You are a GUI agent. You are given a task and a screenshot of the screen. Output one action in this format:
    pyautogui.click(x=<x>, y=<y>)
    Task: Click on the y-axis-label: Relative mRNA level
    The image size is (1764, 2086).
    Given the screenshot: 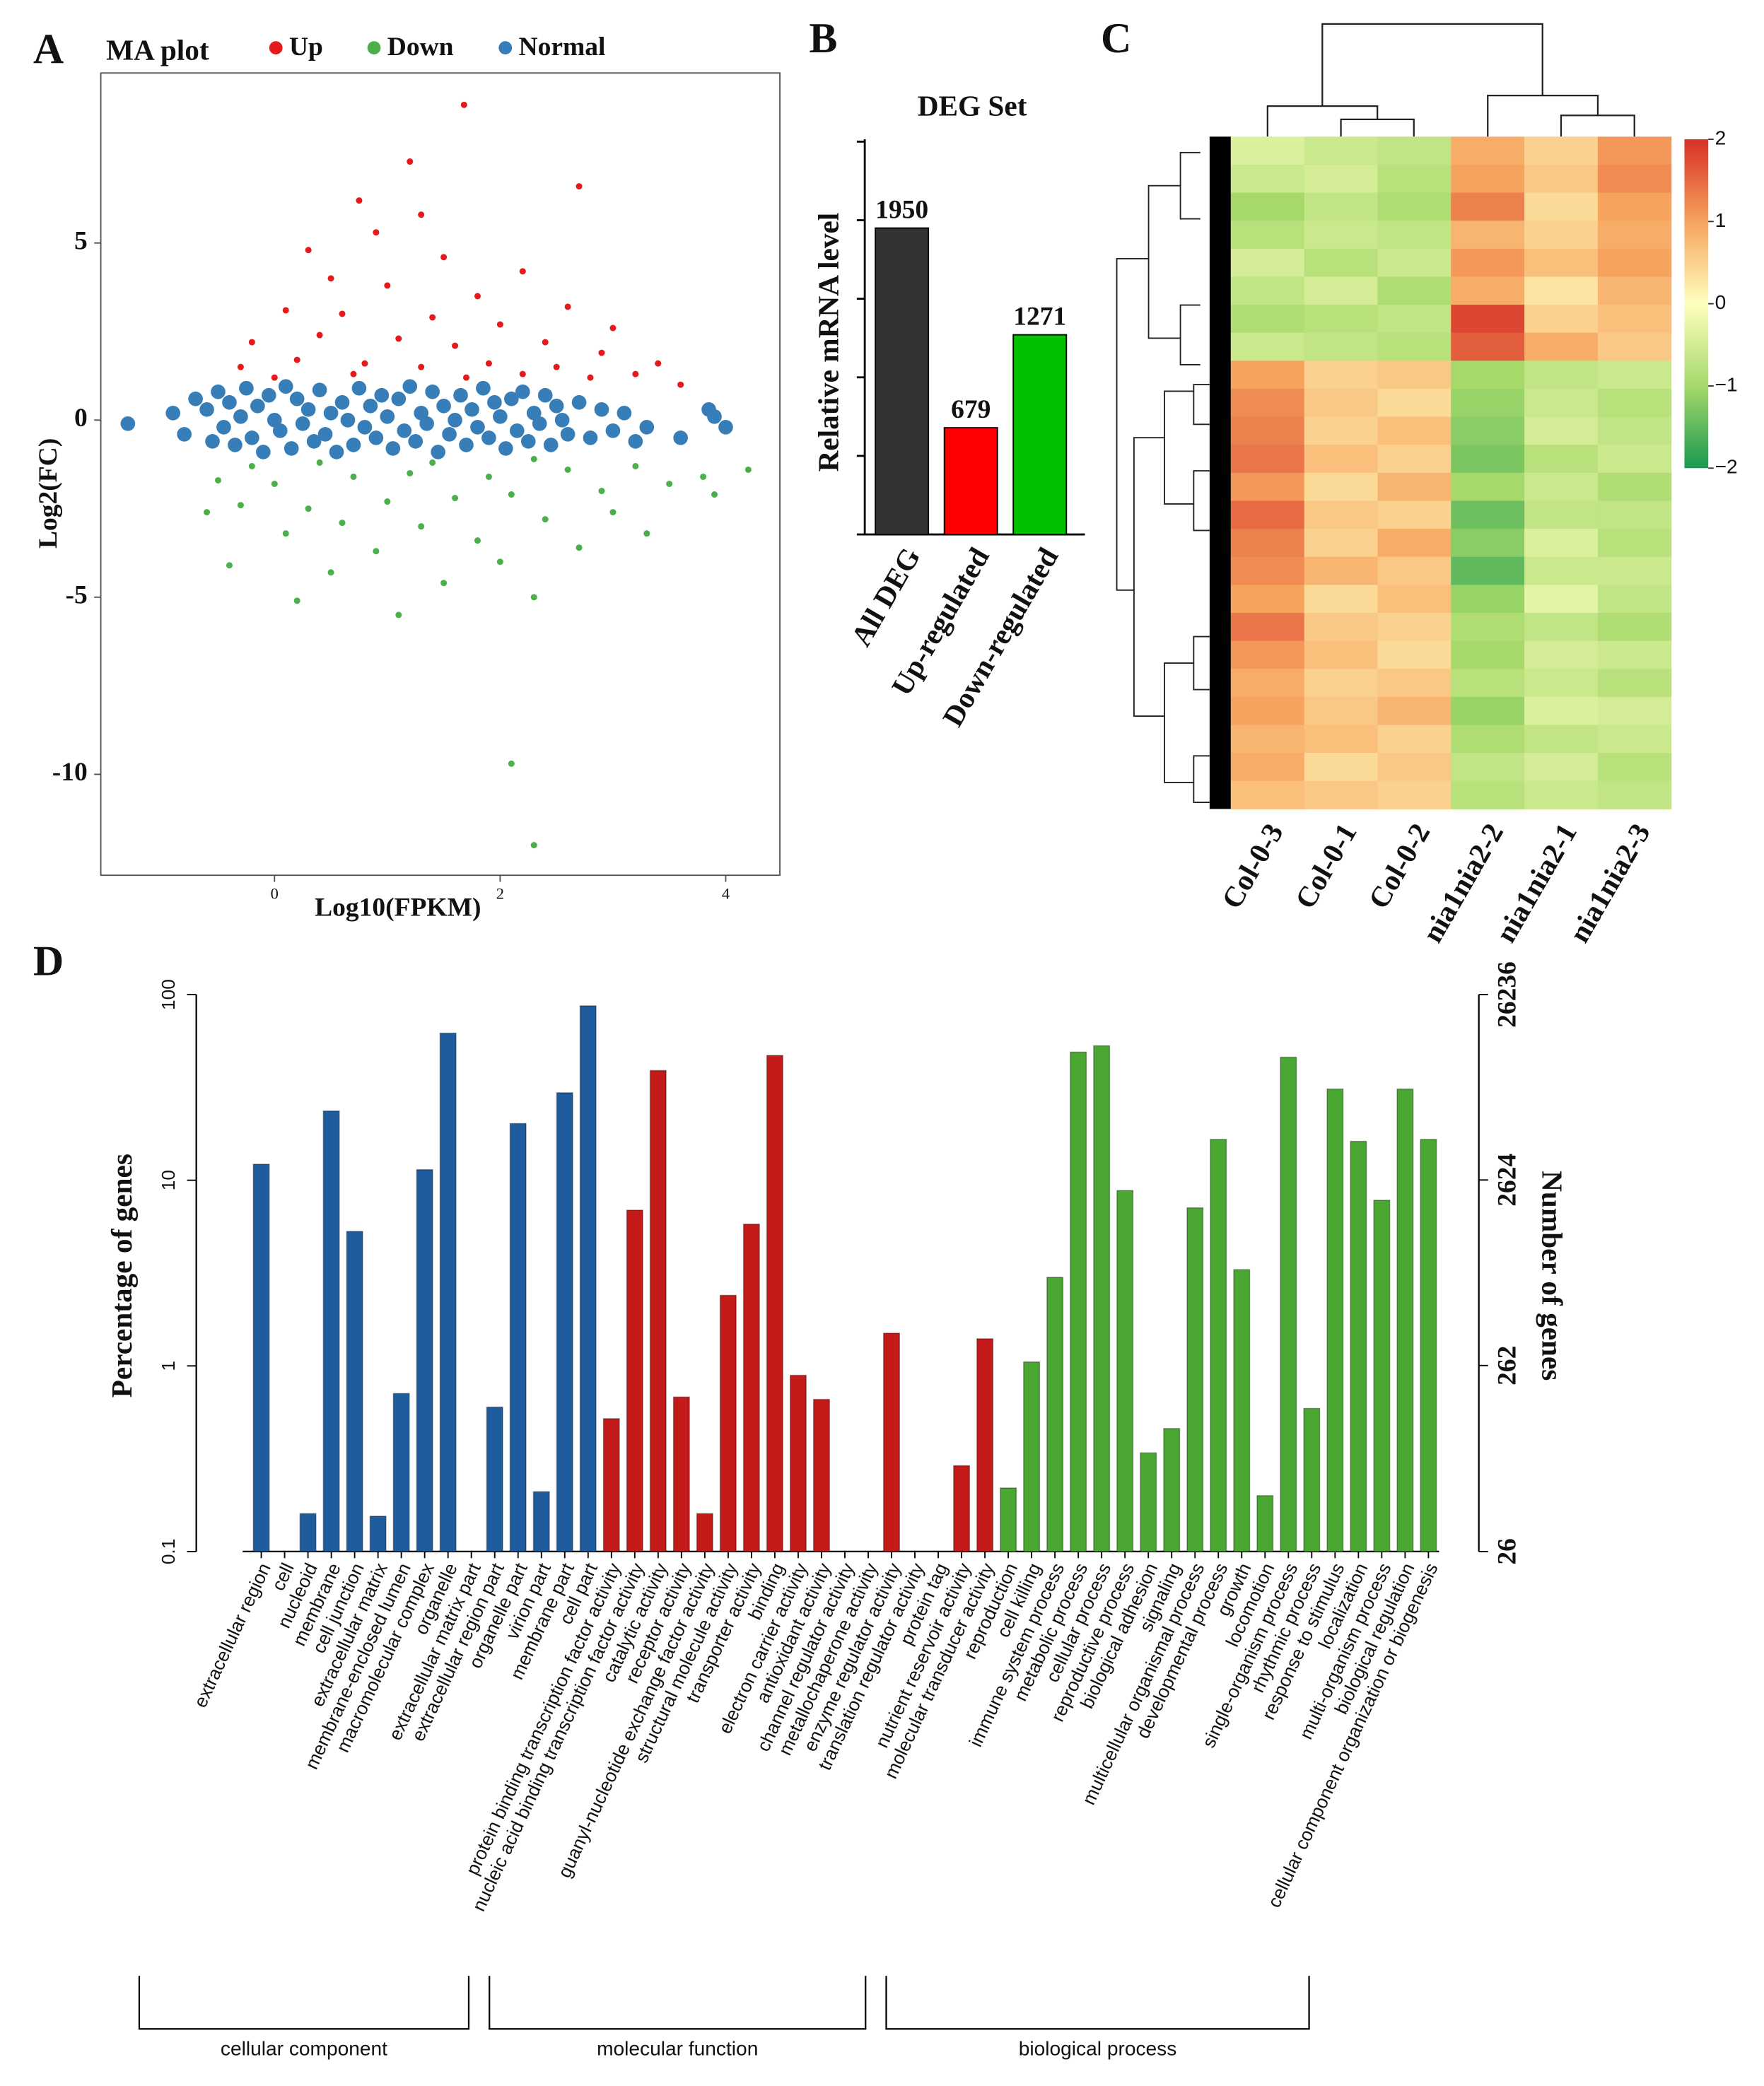 What is the action you would take?
    pyautogui.click(x=828, y=342)
    